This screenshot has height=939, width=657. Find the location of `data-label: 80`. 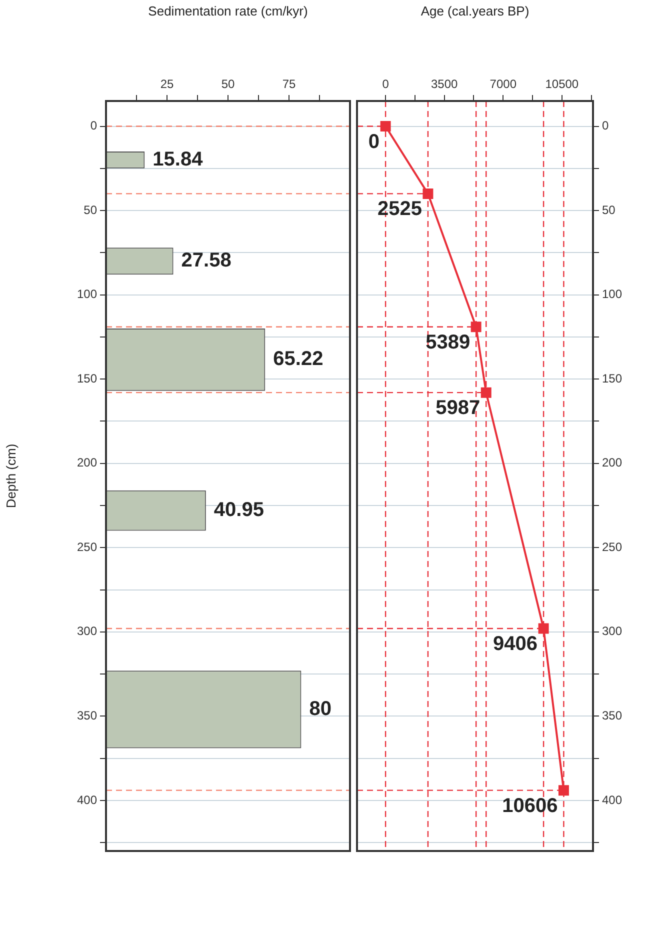

data-label: 80 is located at coordinates (320, 709).